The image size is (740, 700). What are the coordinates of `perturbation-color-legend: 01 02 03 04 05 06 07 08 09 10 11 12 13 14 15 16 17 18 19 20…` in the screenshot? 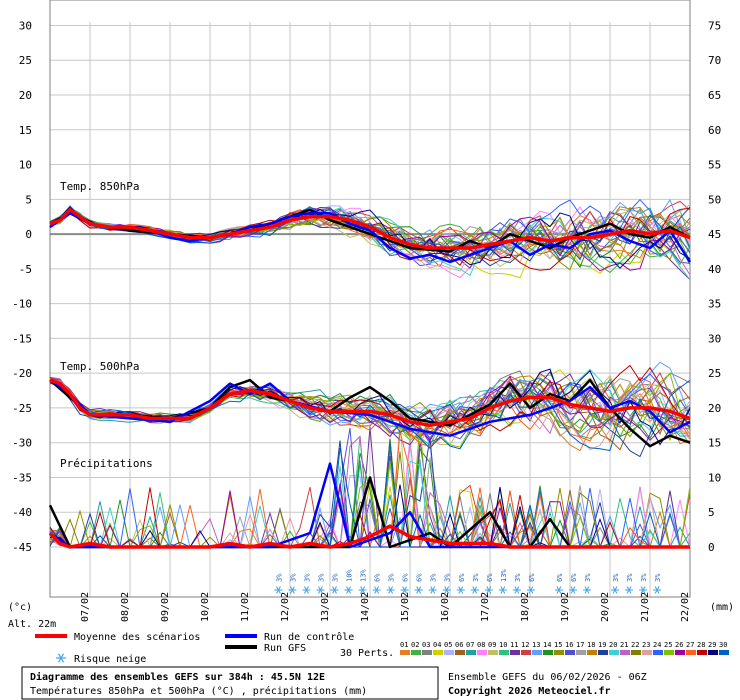 It's located at (564, 648).